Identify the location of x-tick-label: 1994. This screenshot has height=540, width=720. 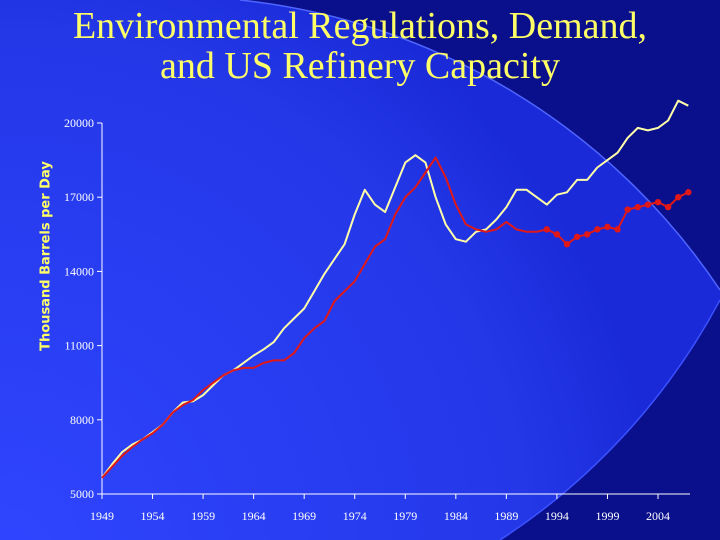
(557, 516).